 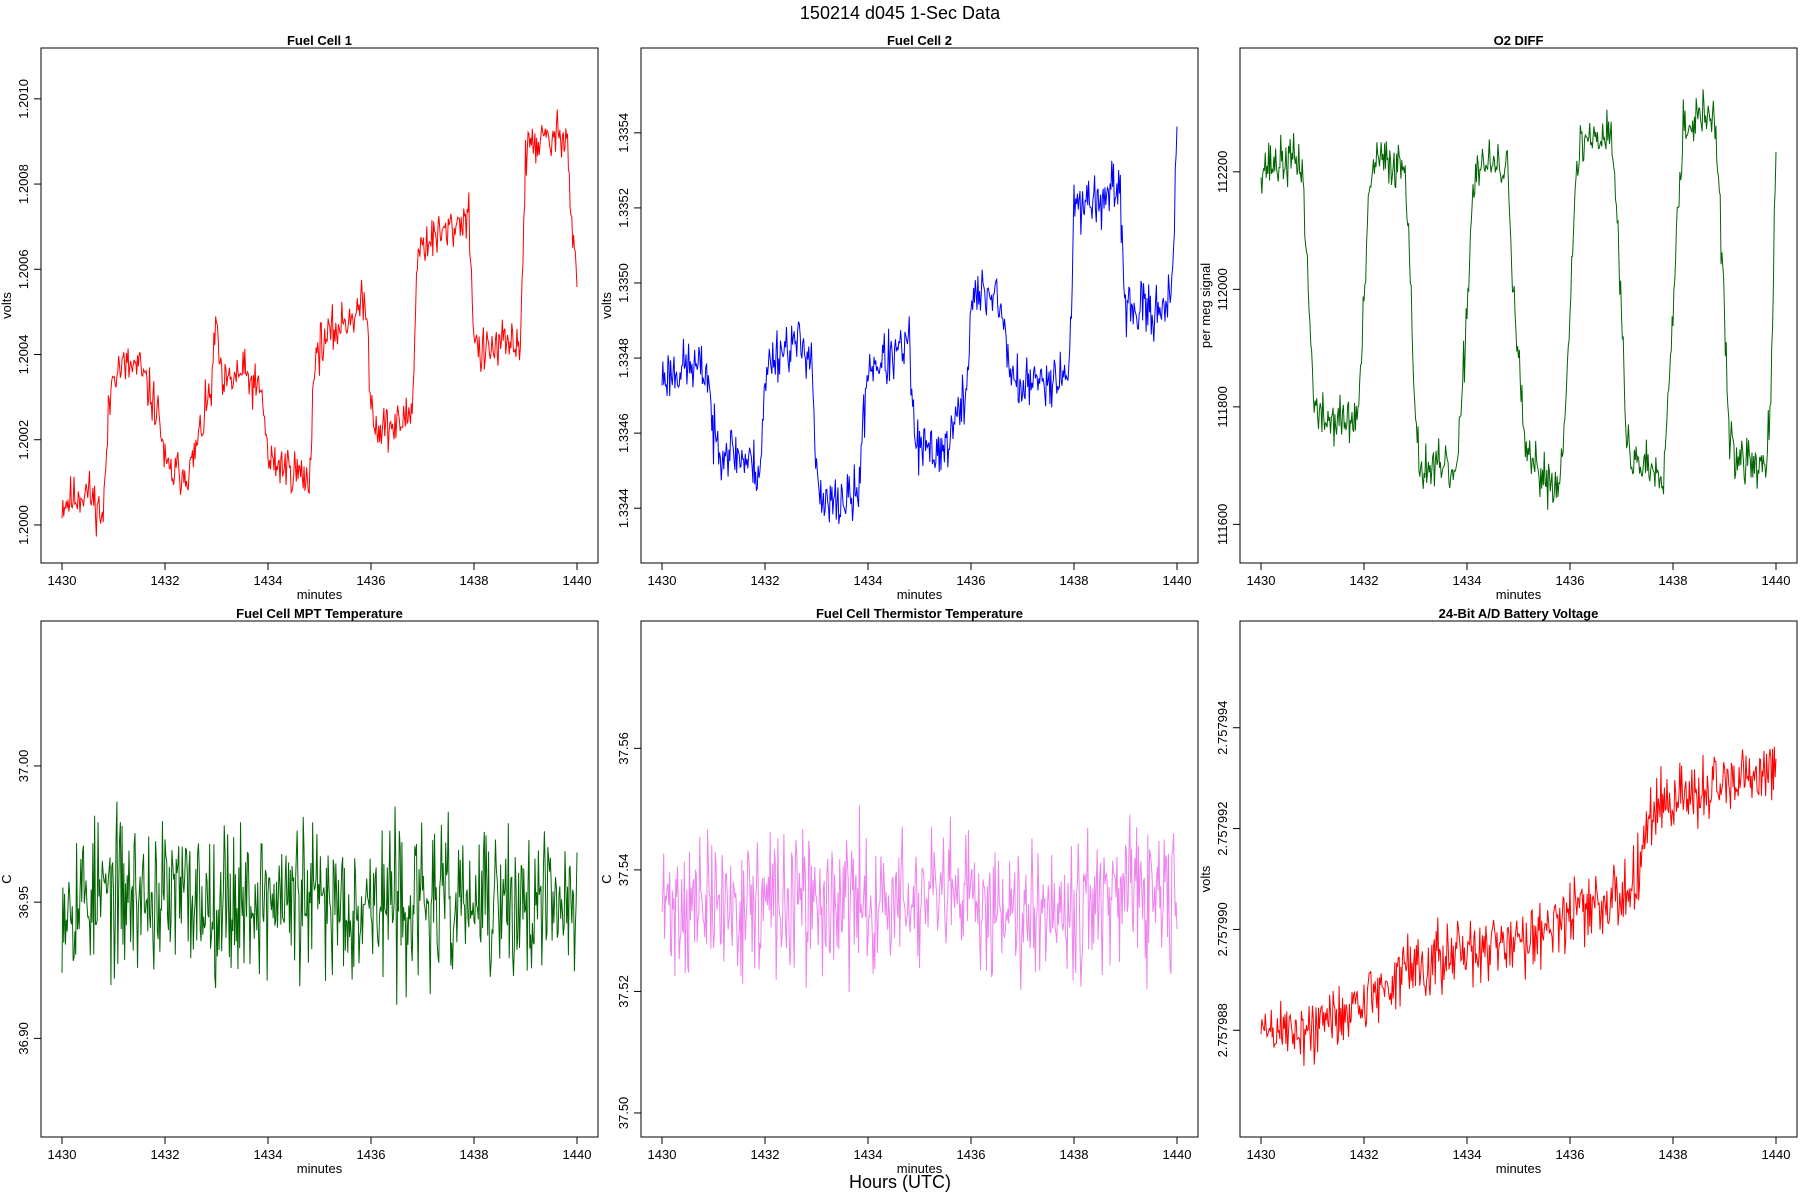 What do you see at coordinates (623, 208) in the screenshot?
I see `y-tick-label: 1.3352` at bounding box center [623, 208].